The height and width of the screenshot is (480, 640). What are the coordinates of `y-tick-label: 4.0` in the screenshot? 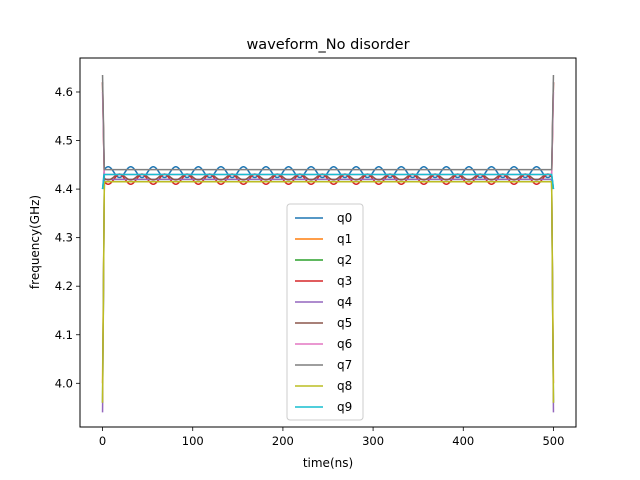 It's located at (64, 383).